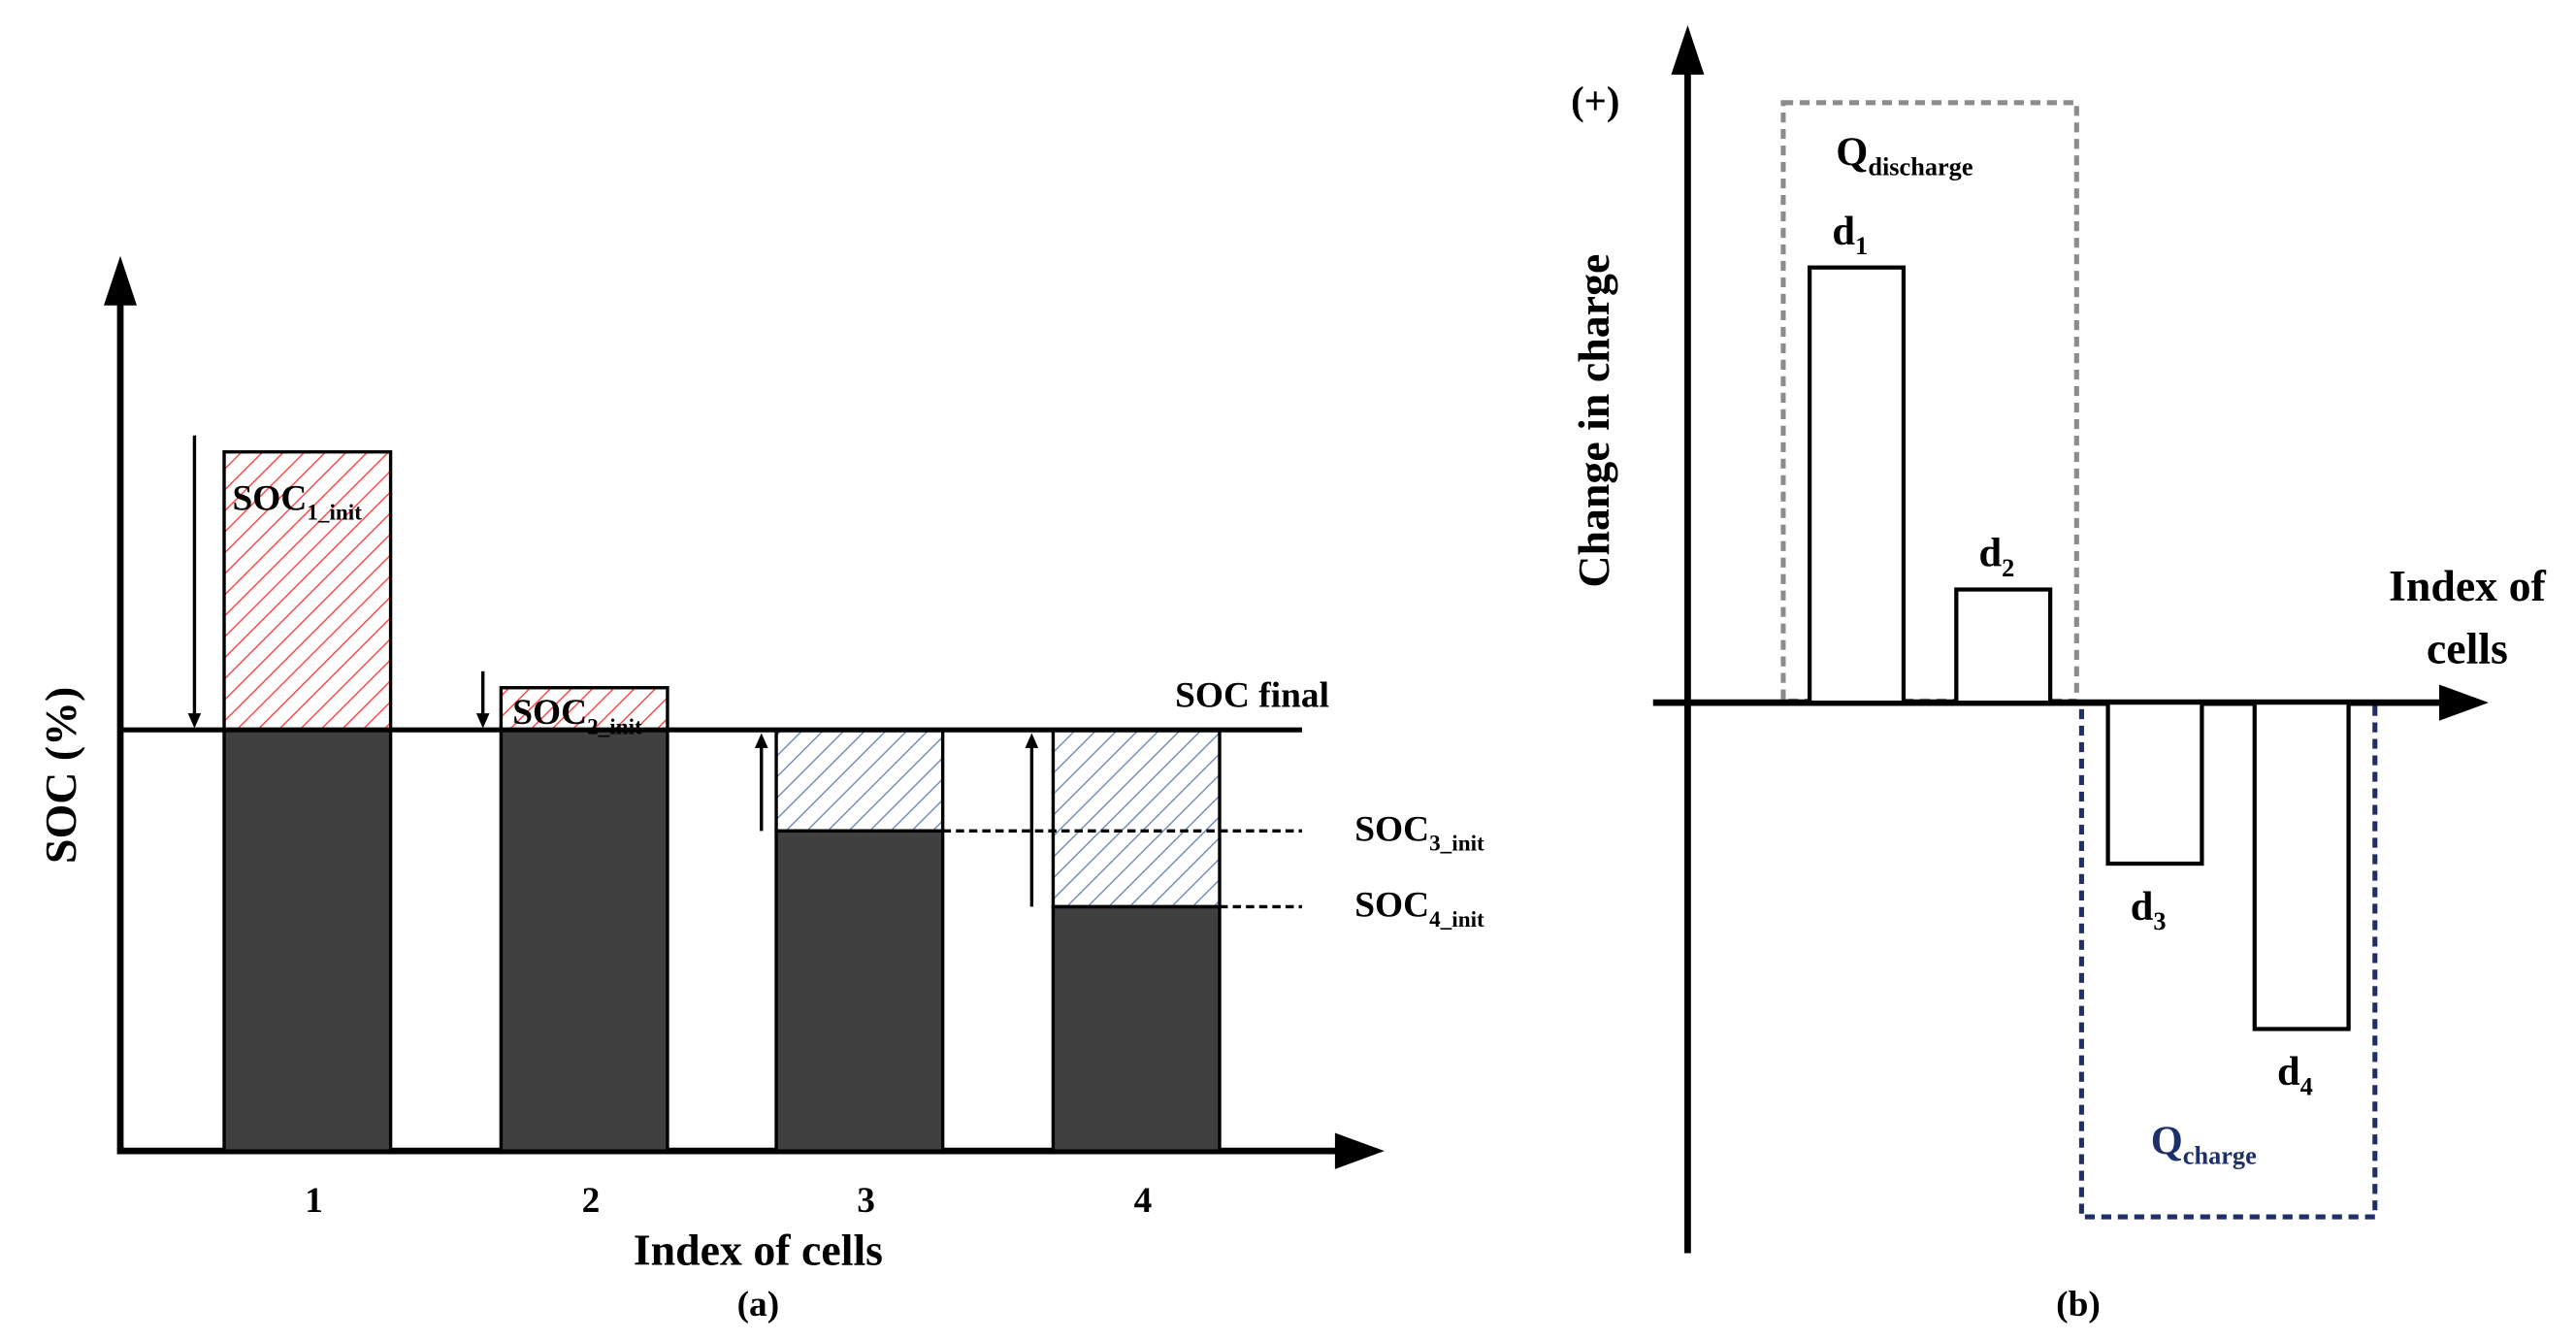 Image resolution: width=2576 pixels, height=1341 pixels. What do you see at coordinates (1359, 1150) in the screenshot?
I see `panel-a-x-axis-arrowhead` at bounding box center [1359, 1150].